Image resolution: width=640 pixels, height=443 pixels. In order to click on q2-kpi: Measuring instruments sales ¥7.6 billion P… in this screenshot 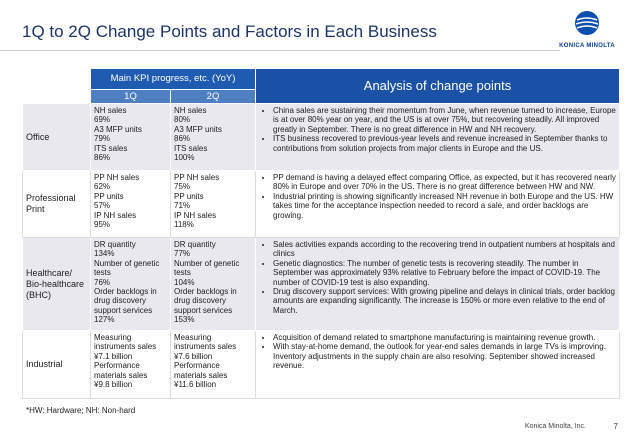, I will do `click(213, 364)`.